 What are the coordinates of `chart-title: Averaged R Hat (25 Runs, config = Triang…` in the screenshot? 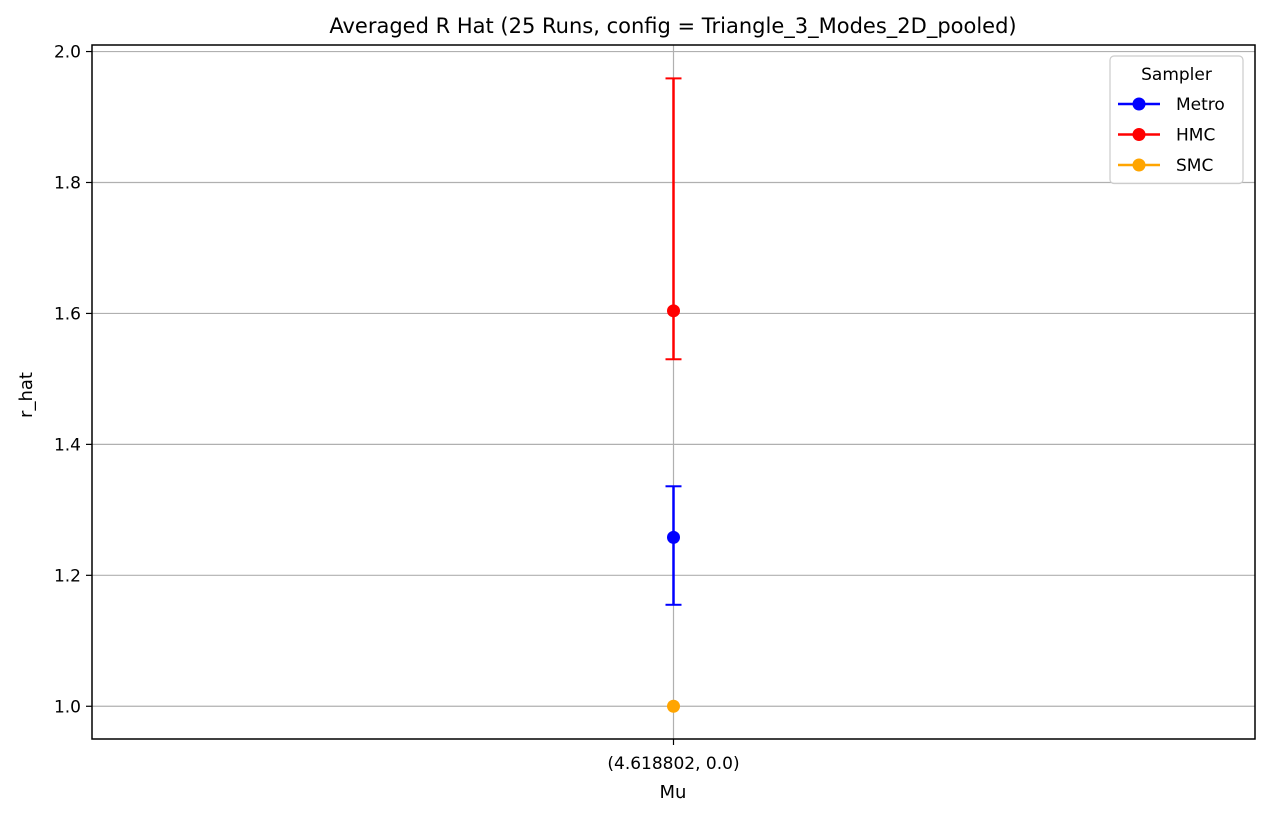 It's located at (672, 26).